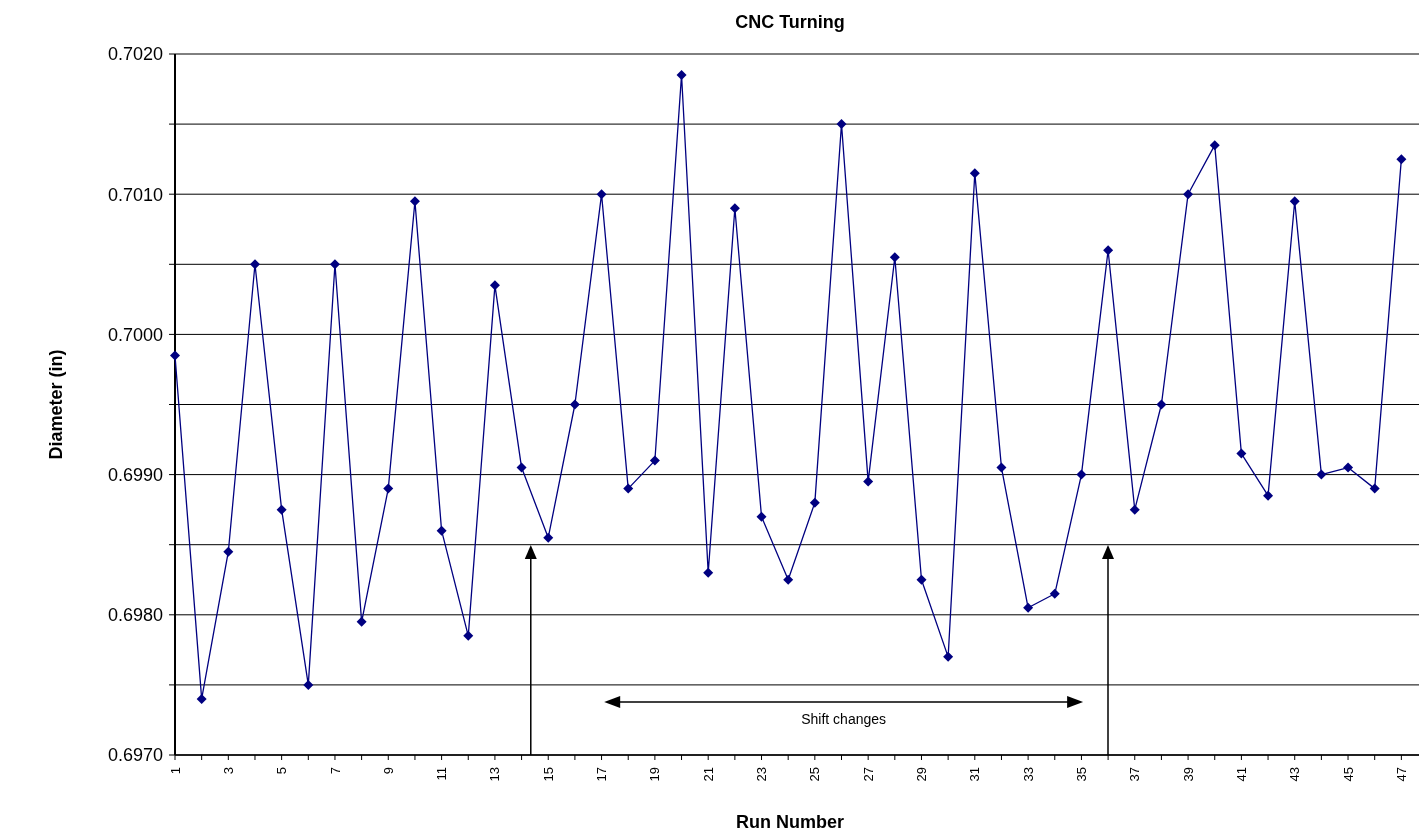 Image resolution: width=1419 pixels, height=837 pixels. What do you see at coordinates (1028, 774) in the screenshot?
I see `x-tick-label: 33` at bounding box center [1028, 774].